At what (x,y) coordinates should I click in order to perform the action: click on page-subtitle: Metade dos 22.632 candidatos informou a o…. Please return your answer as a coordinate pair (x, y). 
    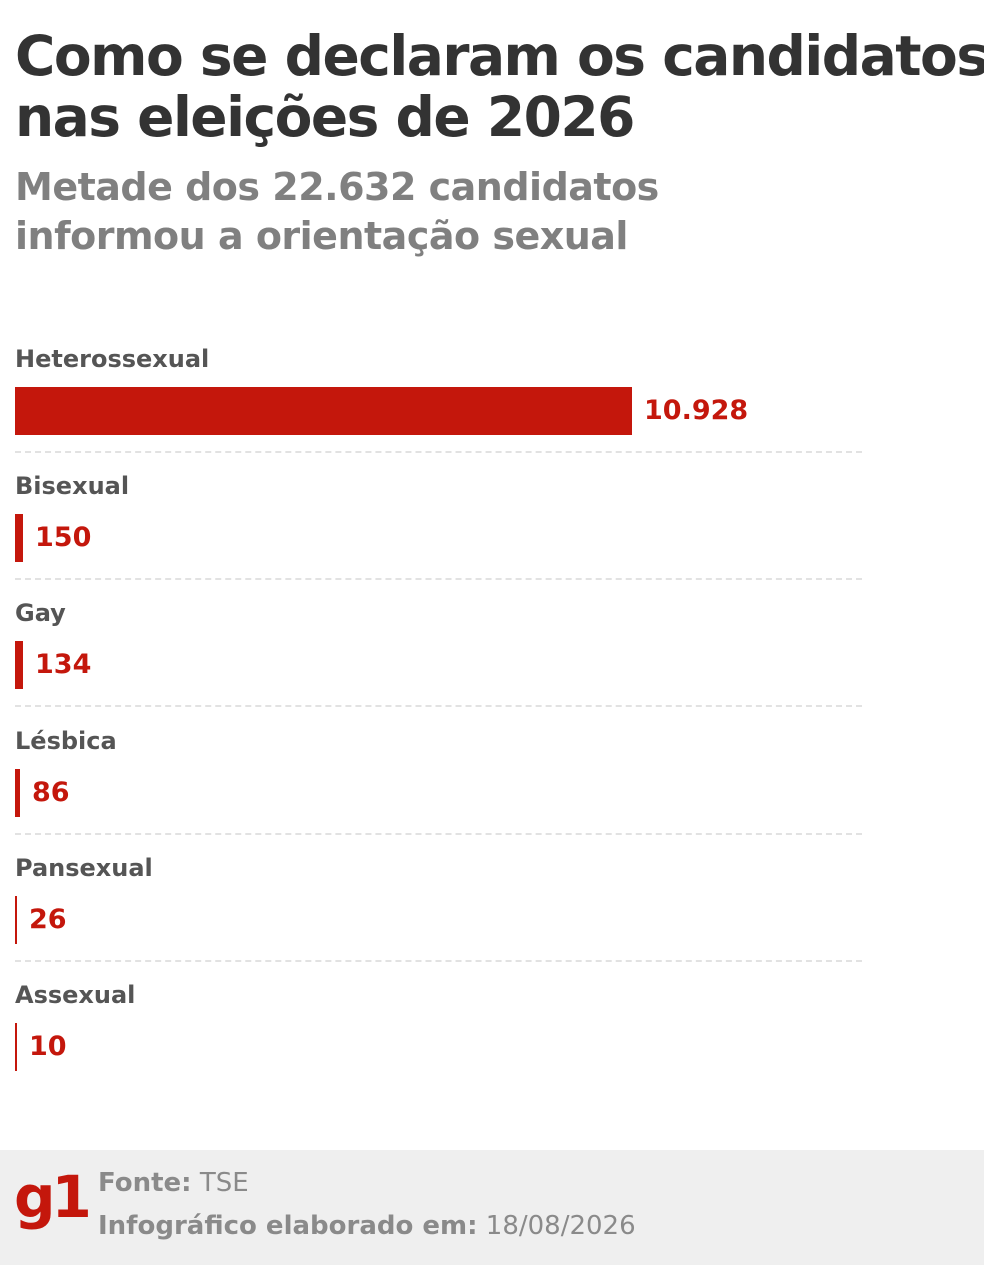
    Looking at the image, I should click on (337, 212).